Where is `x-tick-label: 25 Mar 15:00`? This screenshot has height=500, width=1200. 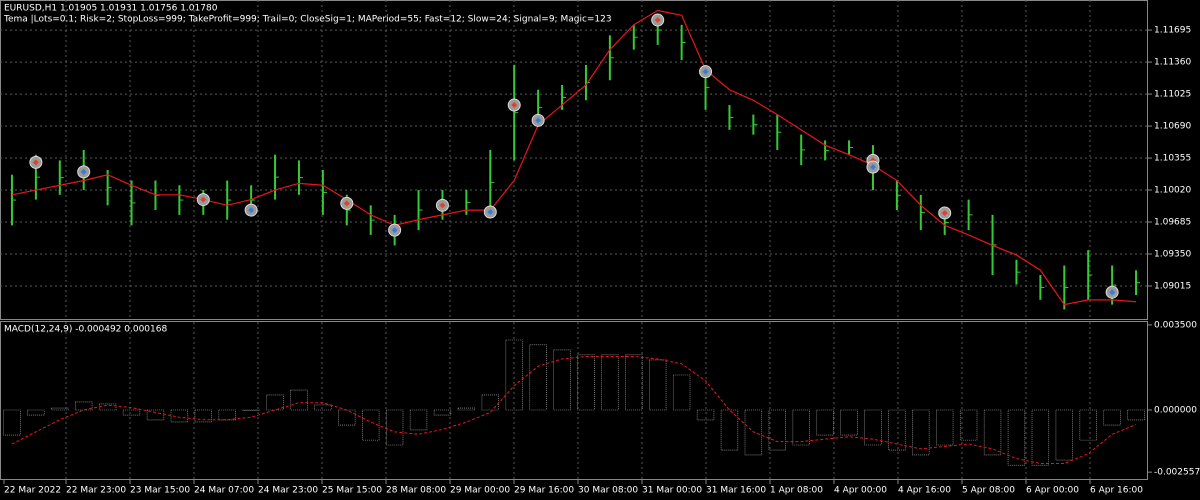 x-tick-label: 25 Mar 15:00 is located at coordinates (352, 491).